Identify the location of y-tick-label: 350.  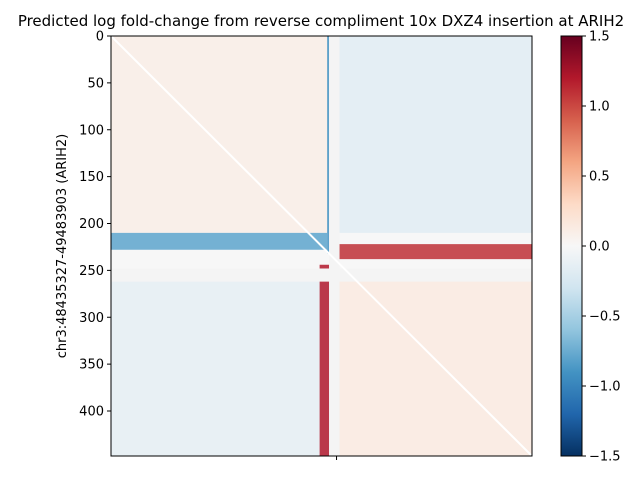
(91, 365).